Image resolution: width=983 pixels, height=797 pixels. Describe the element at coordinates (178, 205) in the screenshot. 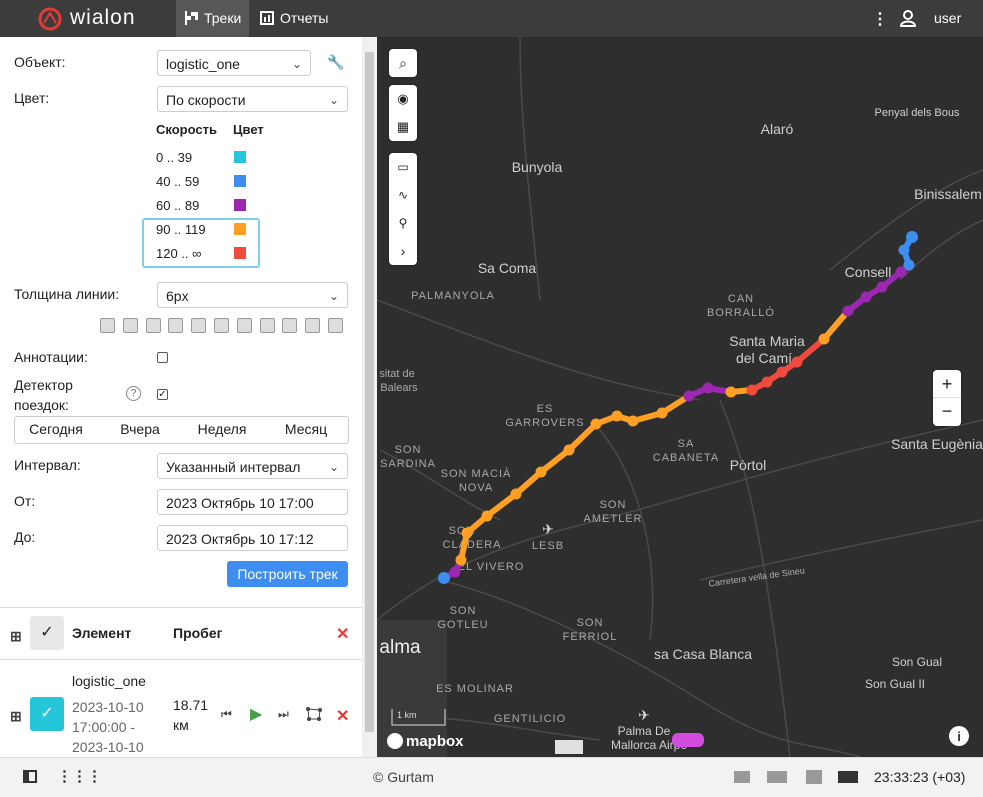

I see `speed-range: 60 .. 89` at that location.